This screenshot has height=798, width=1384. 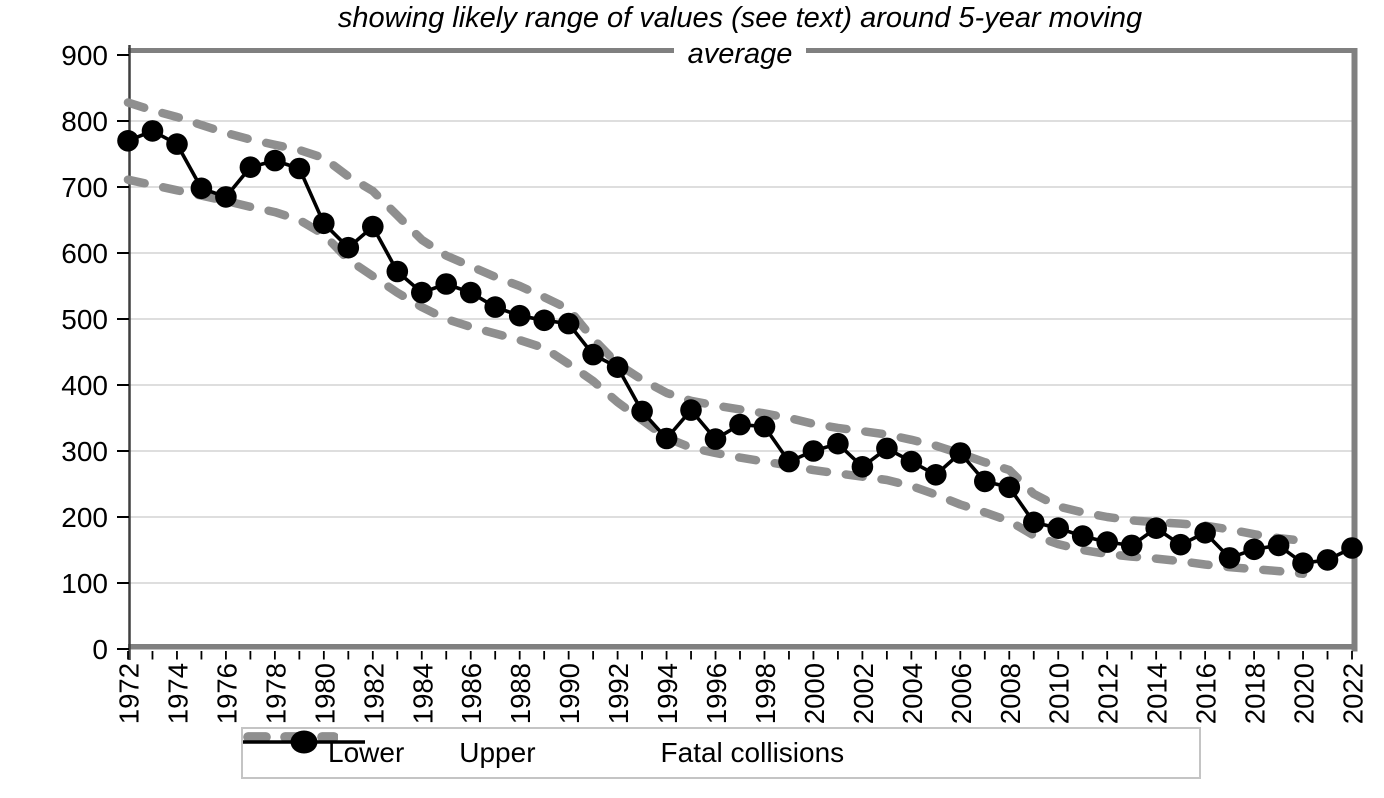 I want to click on legend-box: Lower Upper Fatal collisions, so click(x=721, y=753).